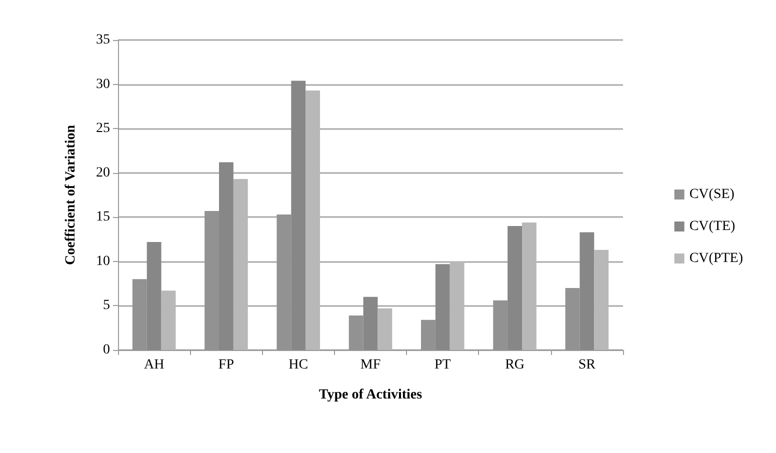  I want to click on legend-label: CV(TE), so click(712, 226).